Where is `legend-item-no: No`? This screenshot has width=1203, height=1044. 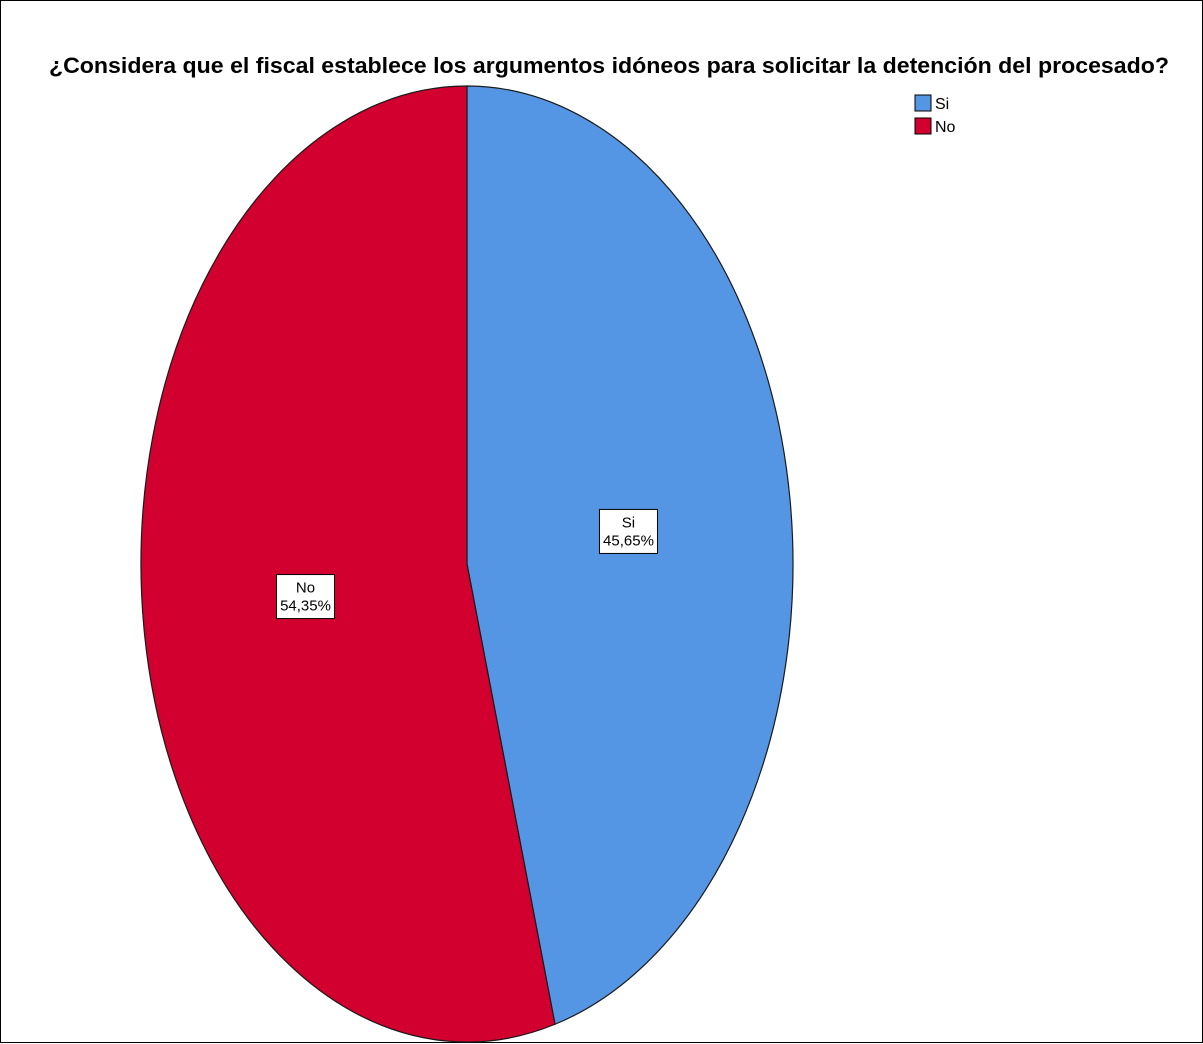 legend-item-no: No is located at coordinates (935, 126).